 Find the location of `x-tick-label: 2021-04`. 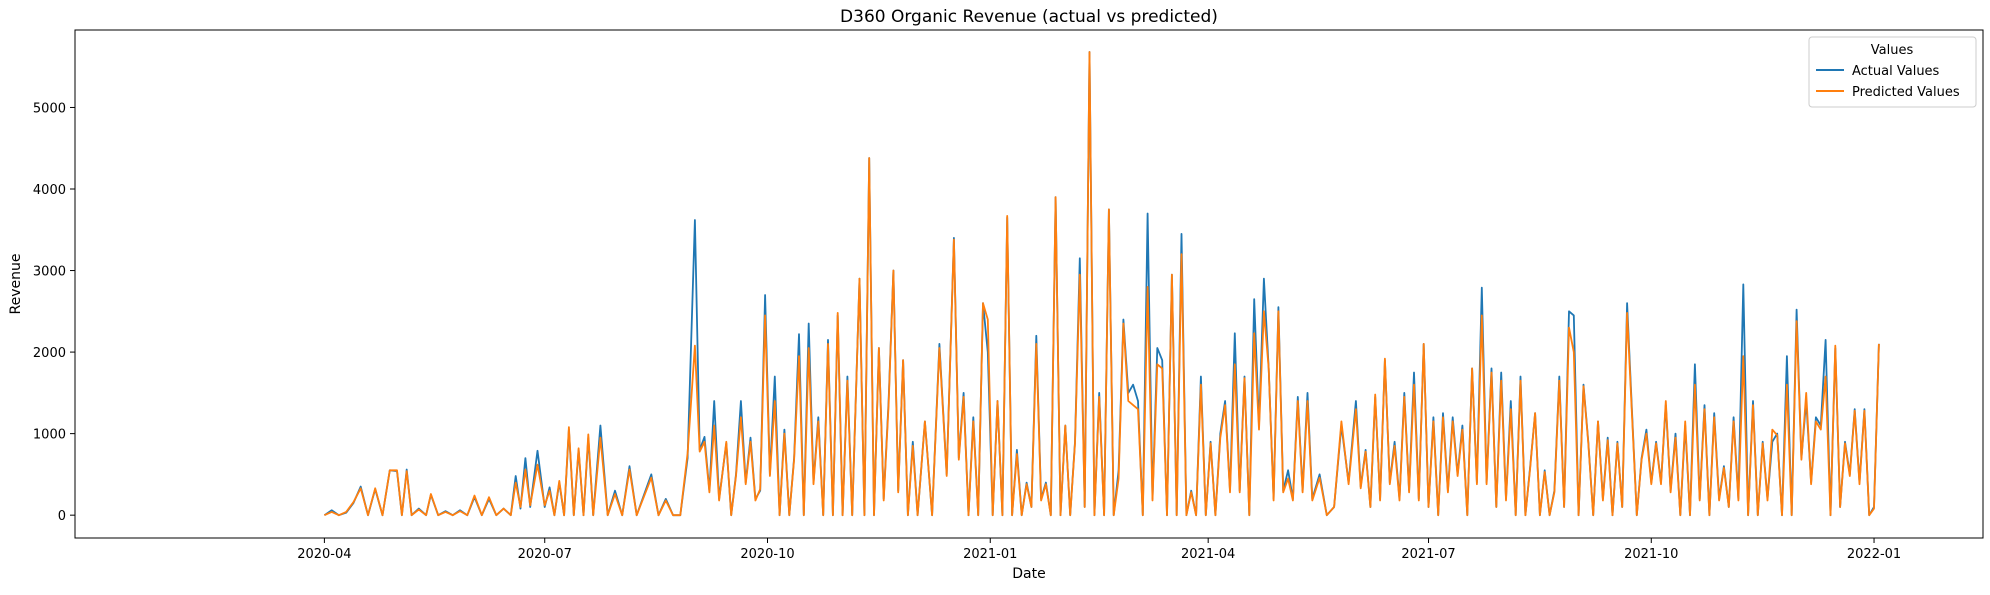

x-tick-label: 2021-04 is located at coordinates (1208, 554).